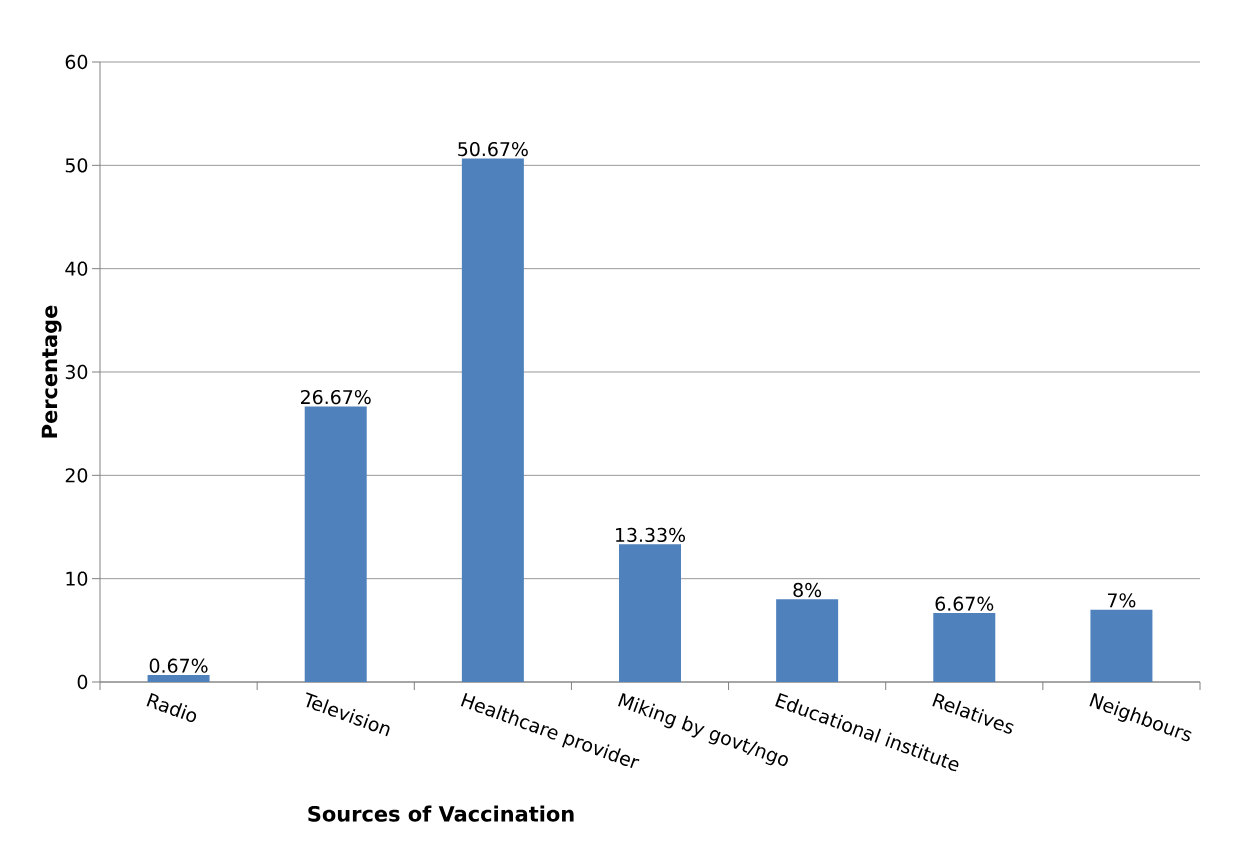 The width and height of the screenshot is (1255, 865). I want to click on y-tick-label: 0, so click(82, 682).